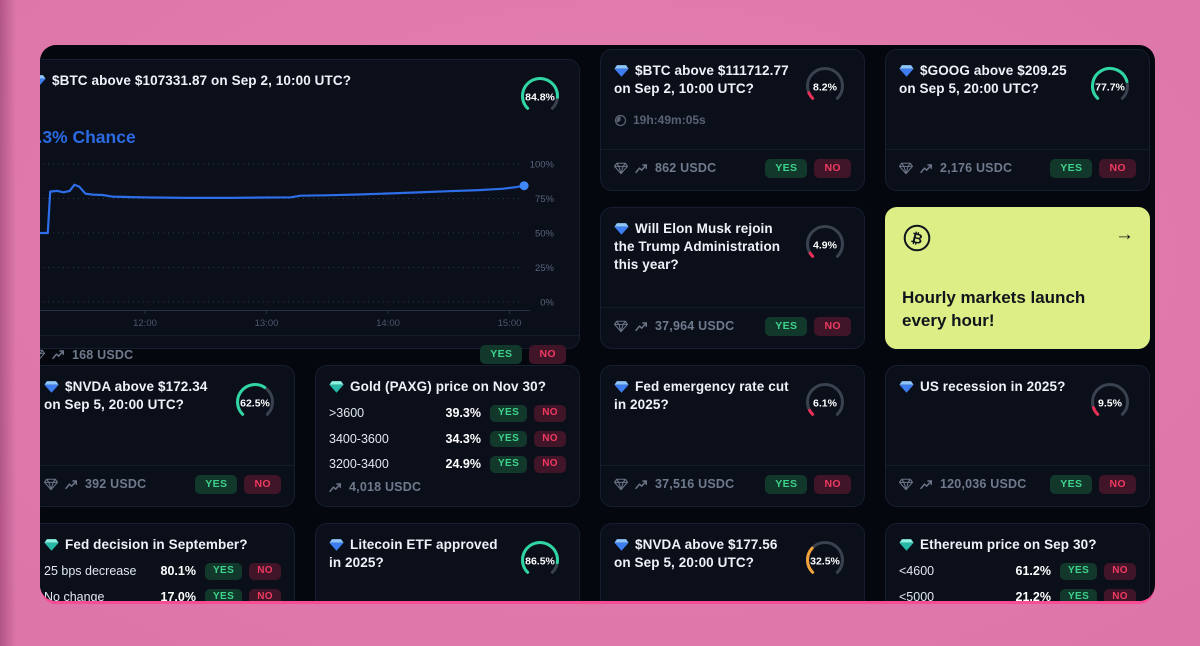 This screenshot has width=1200, height=646. I want to click on card-hourly-markets-promo: ₿ → Hourly markets launch every hour!, so click(1017, 278).